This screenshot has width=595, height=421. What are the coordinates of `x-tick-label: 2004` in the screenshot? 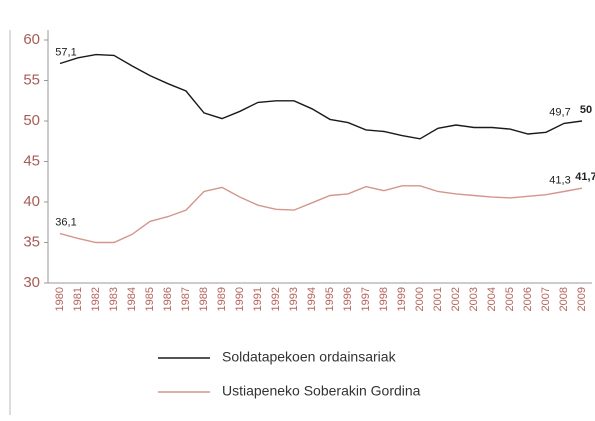 It's located at (492, 299).